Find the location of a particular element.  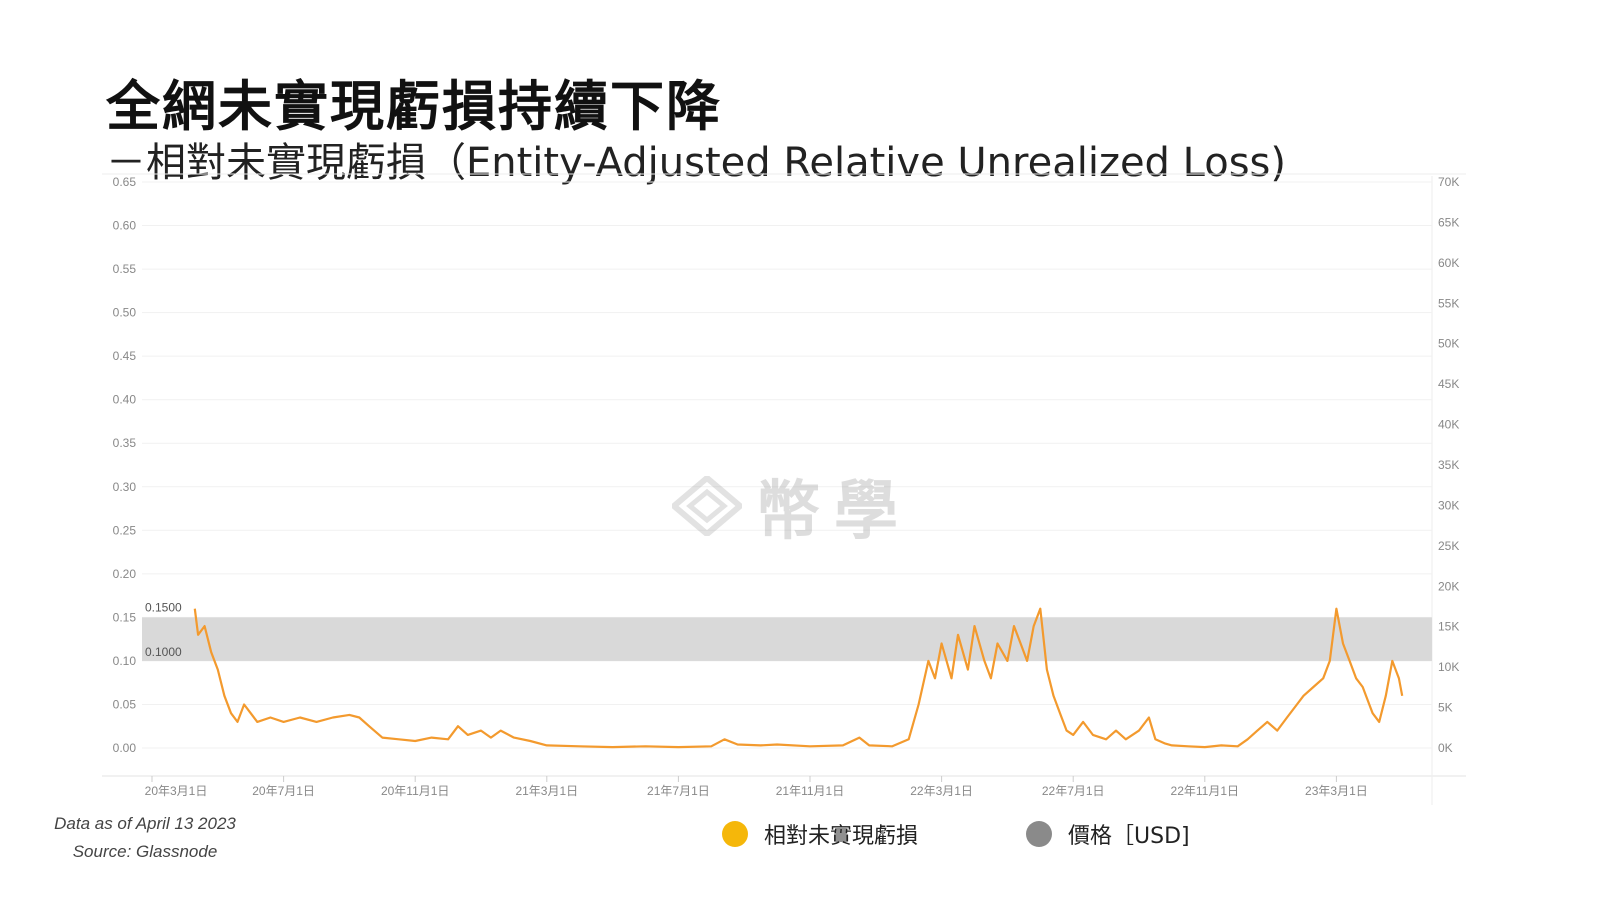

x-tick-label: 23年3月1日 is located at coordinates (1336, 791).